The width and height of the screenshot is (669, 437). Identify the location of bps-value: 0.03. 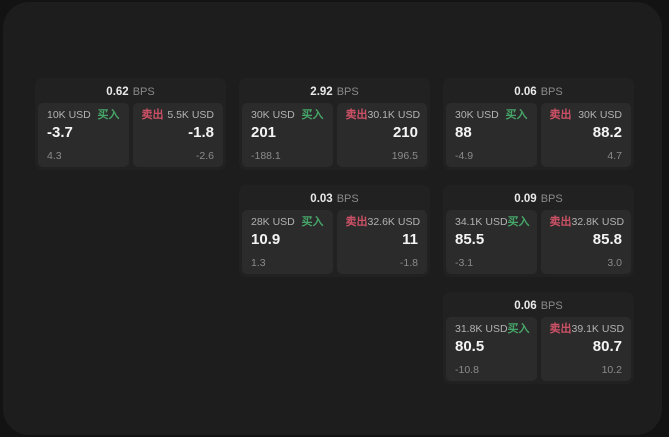
(321, 199).